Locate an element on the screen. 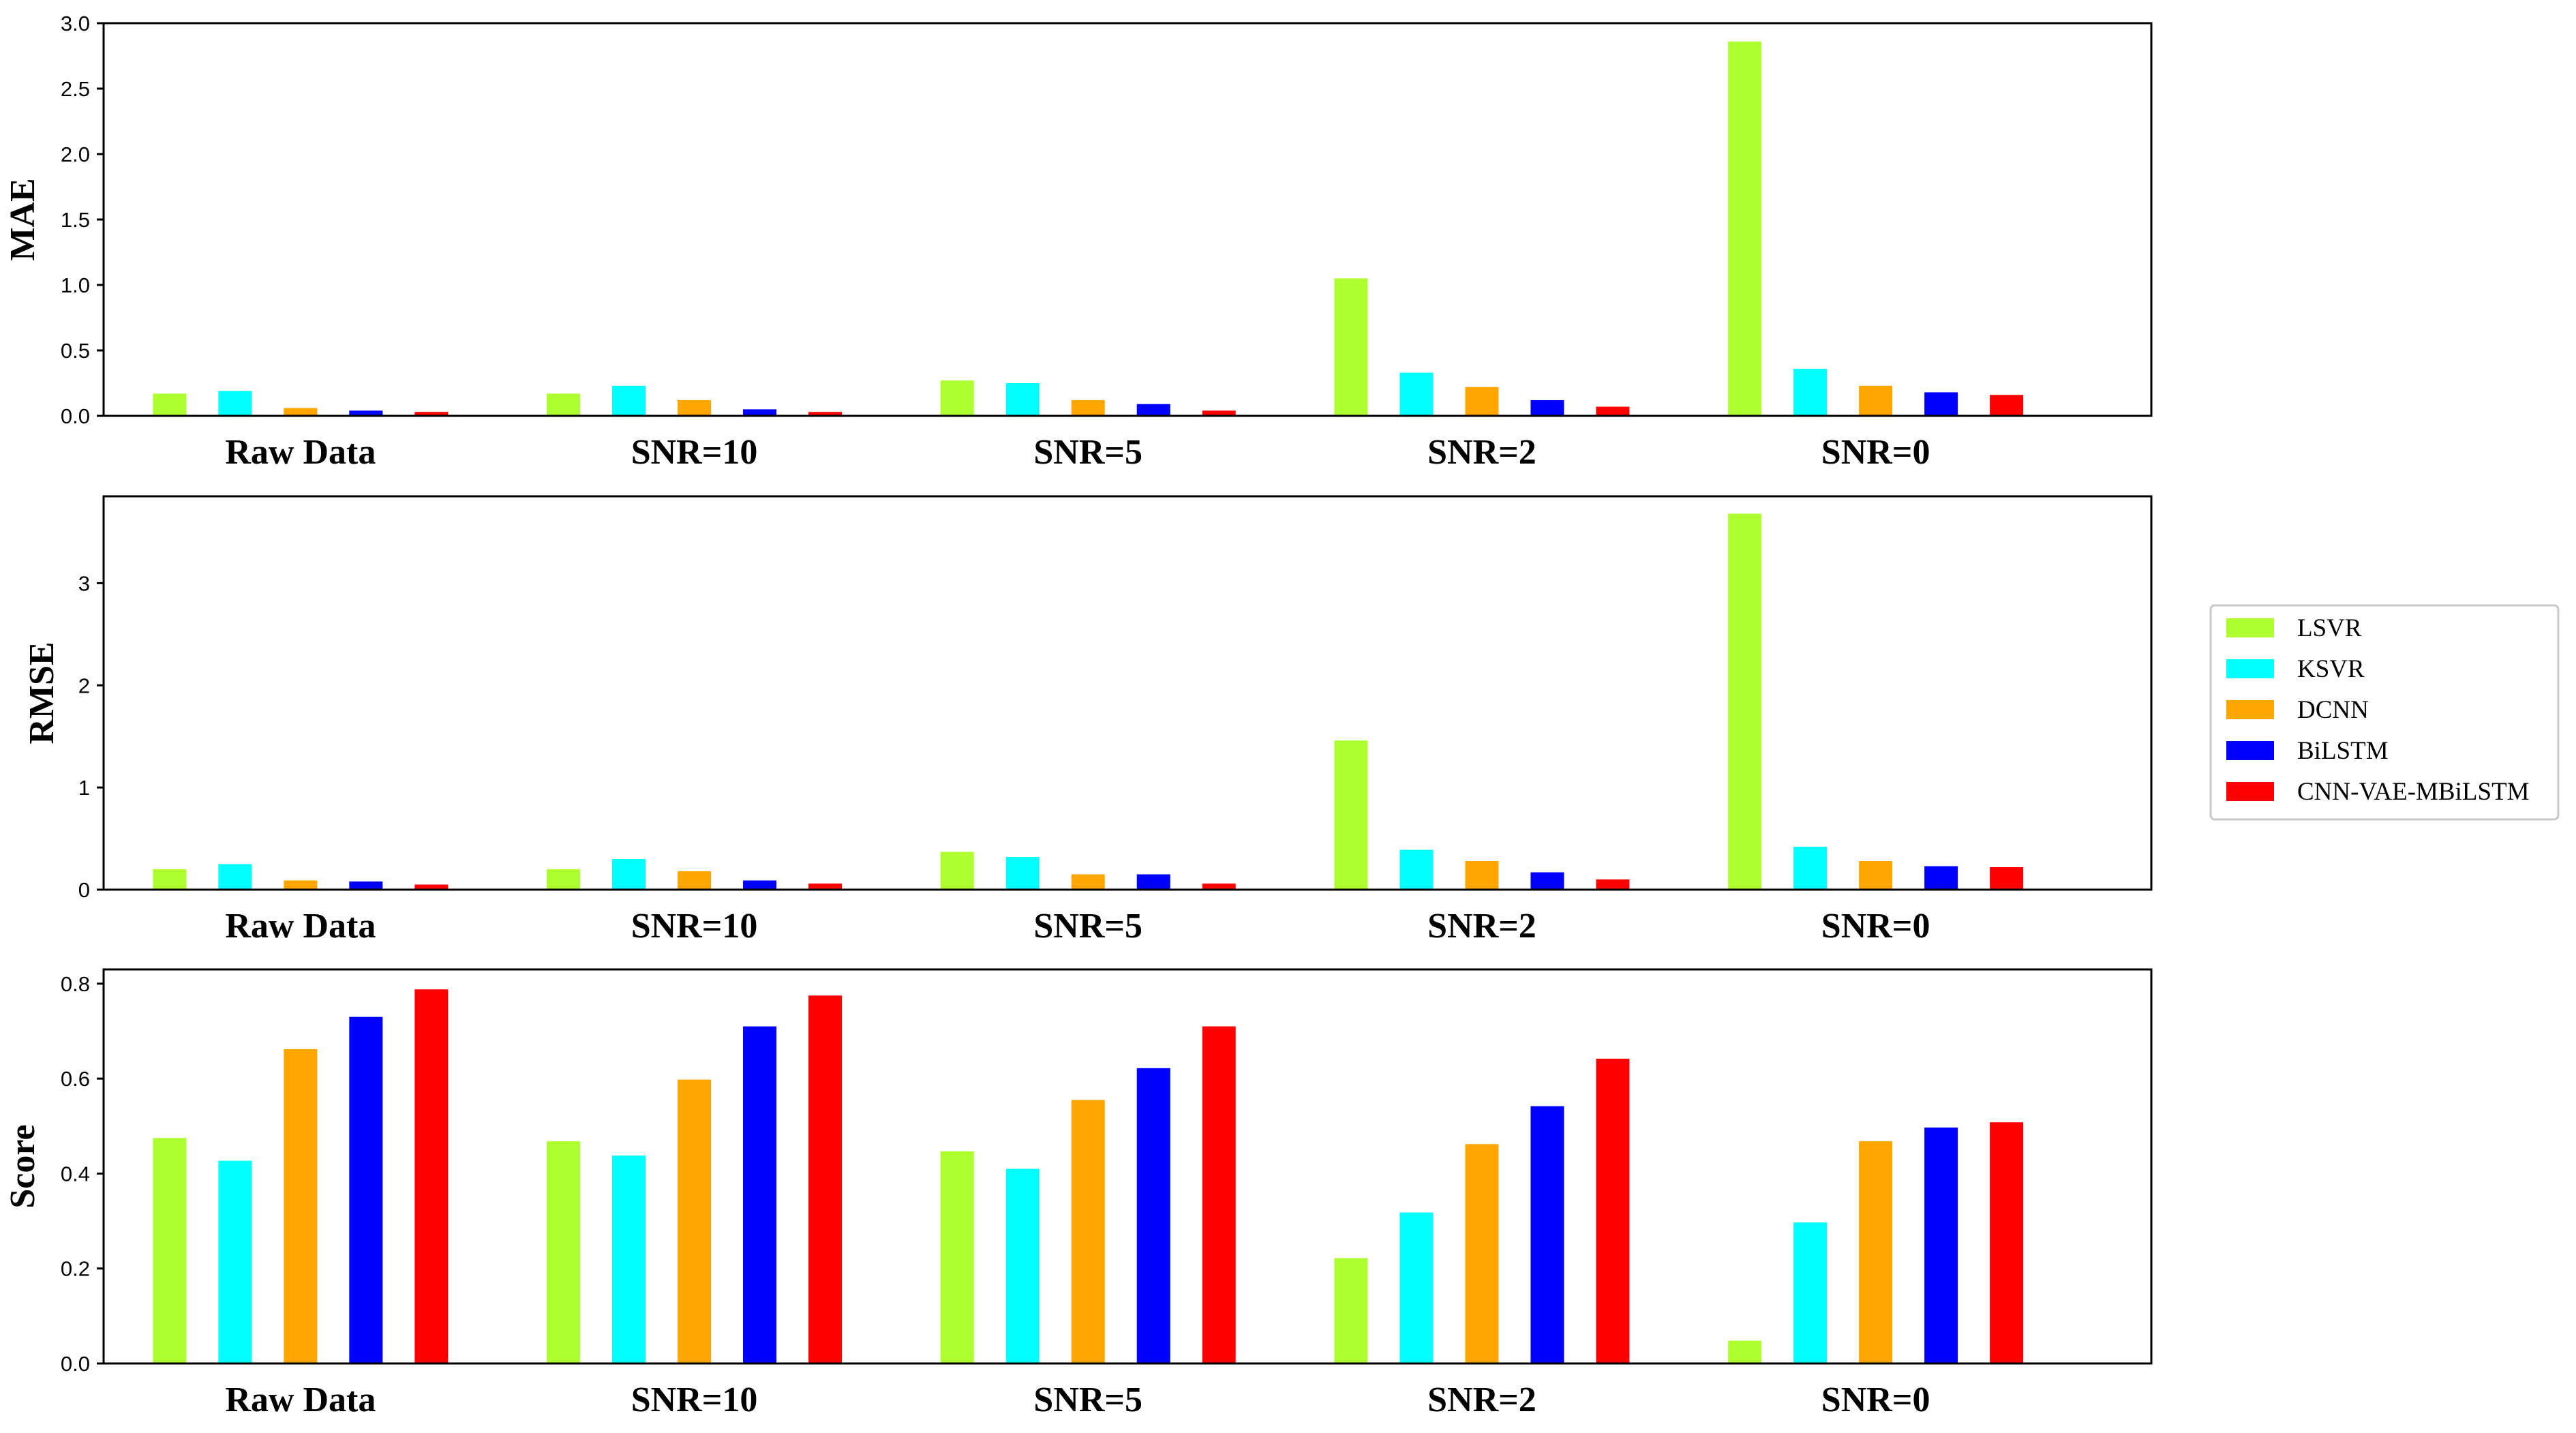 This screenshot has width=2576, height=1433. y-tick-label-mae-6: 3.0 is located at coordinates (75, 24).